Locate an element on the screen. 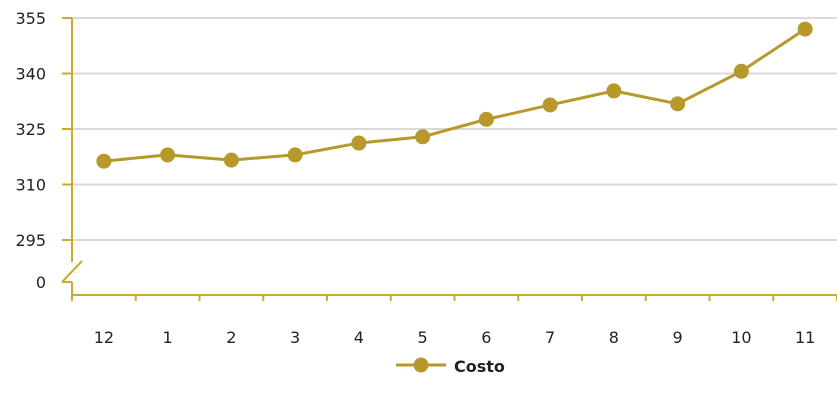  x-tick-label: 5 is located at coordinates (423, 337).